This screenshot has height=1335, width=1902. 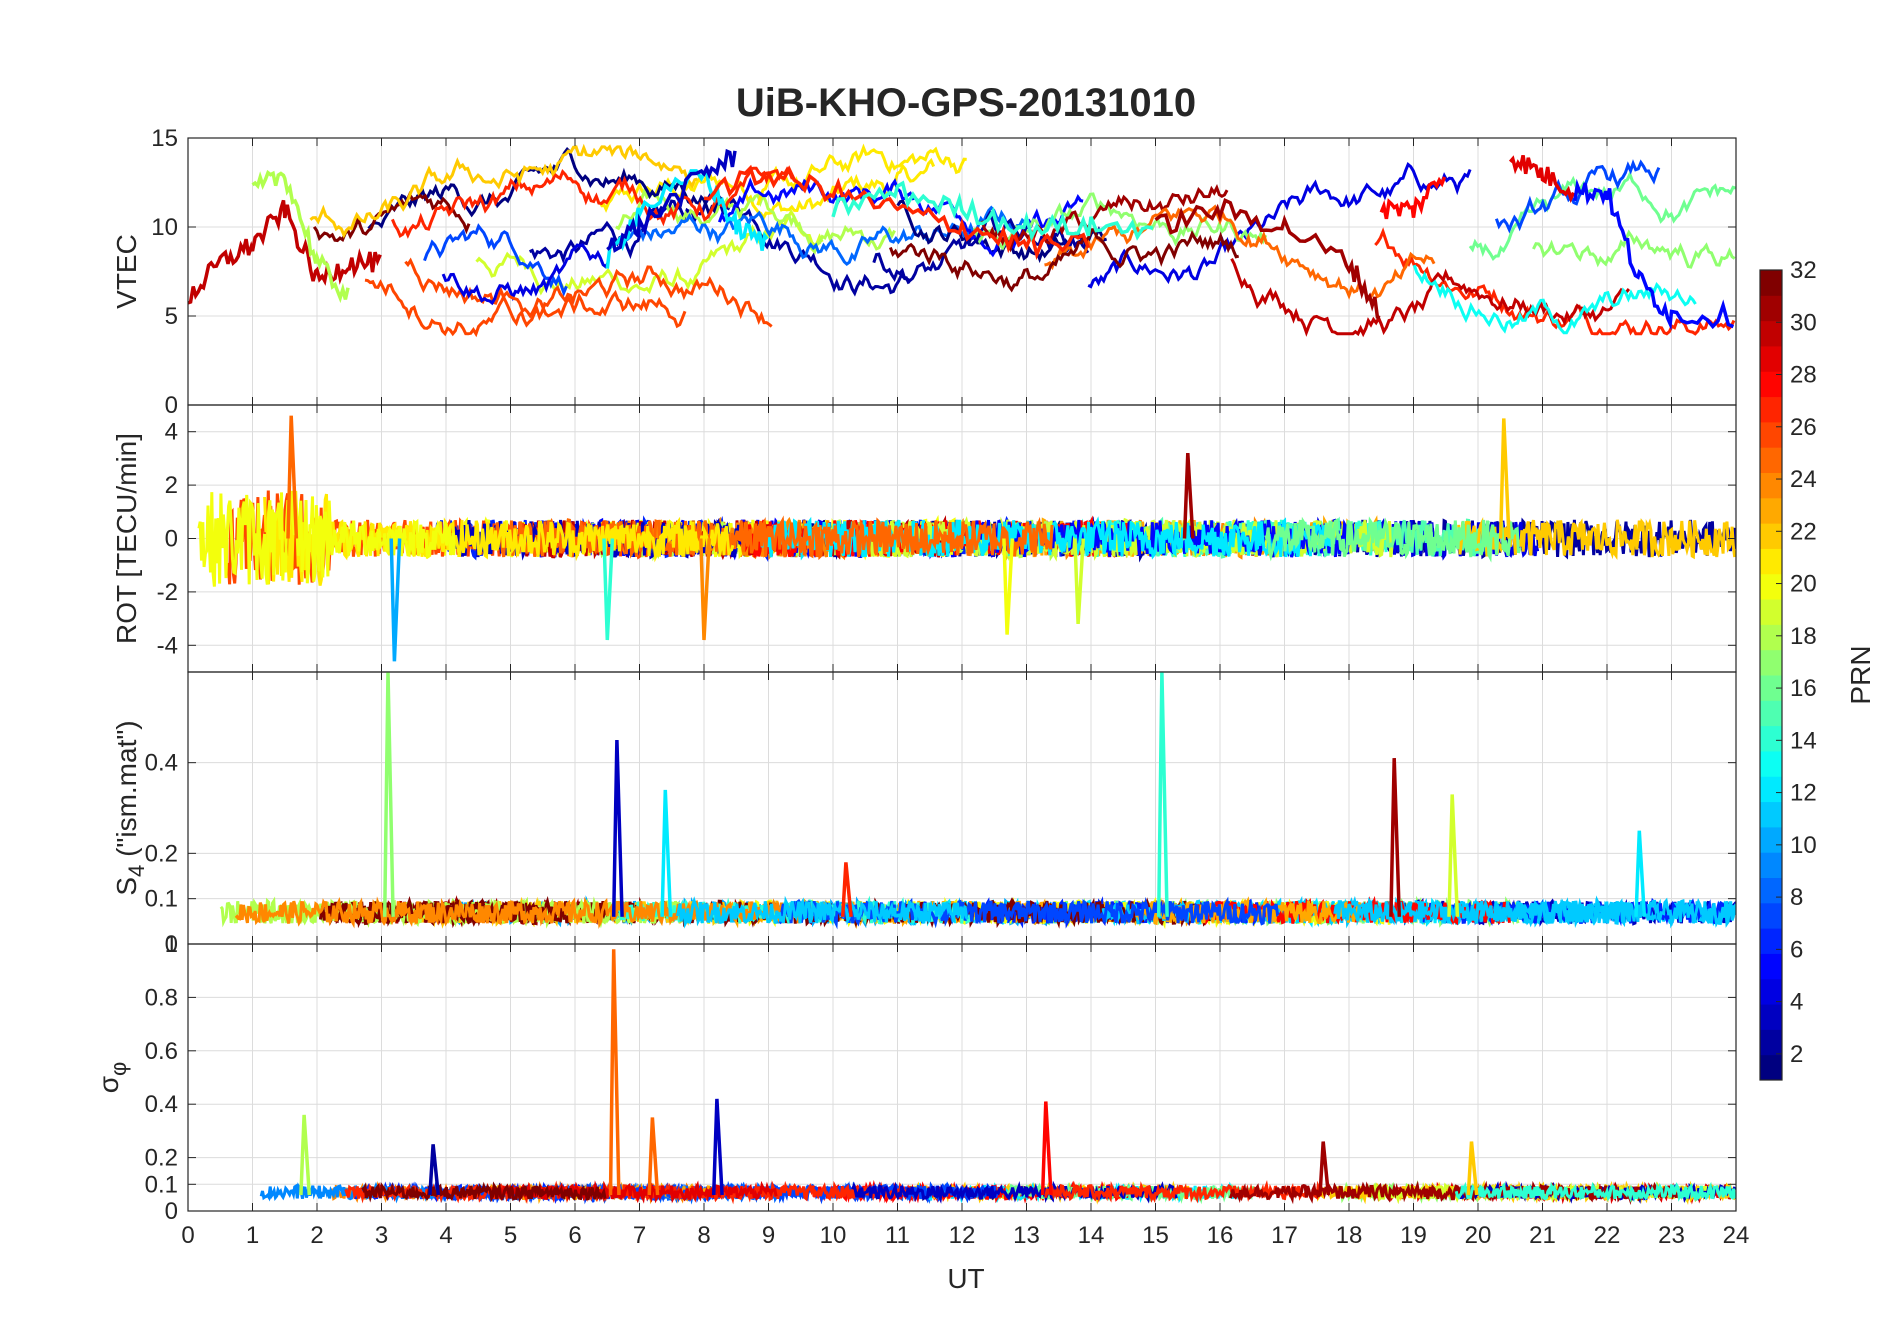 I want to click on y-tick-label: 15, so click(x=164, y=138).